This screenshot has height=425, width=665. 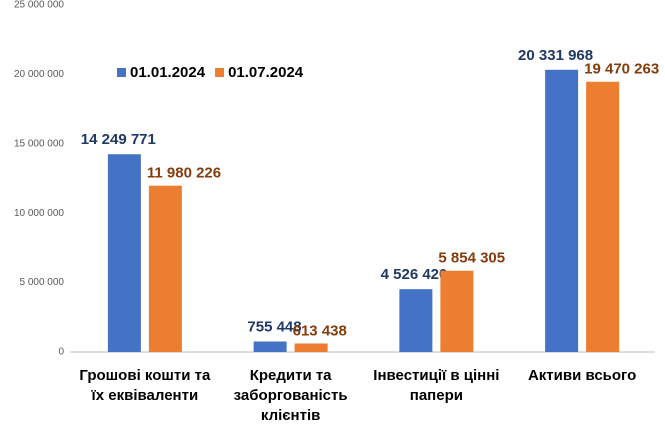 What do you see at coordinates (290, 395) in the screenshot?
I see `x-tick-label: Кредити та заборгованість клієнтів` at bounding box center [290, 395].